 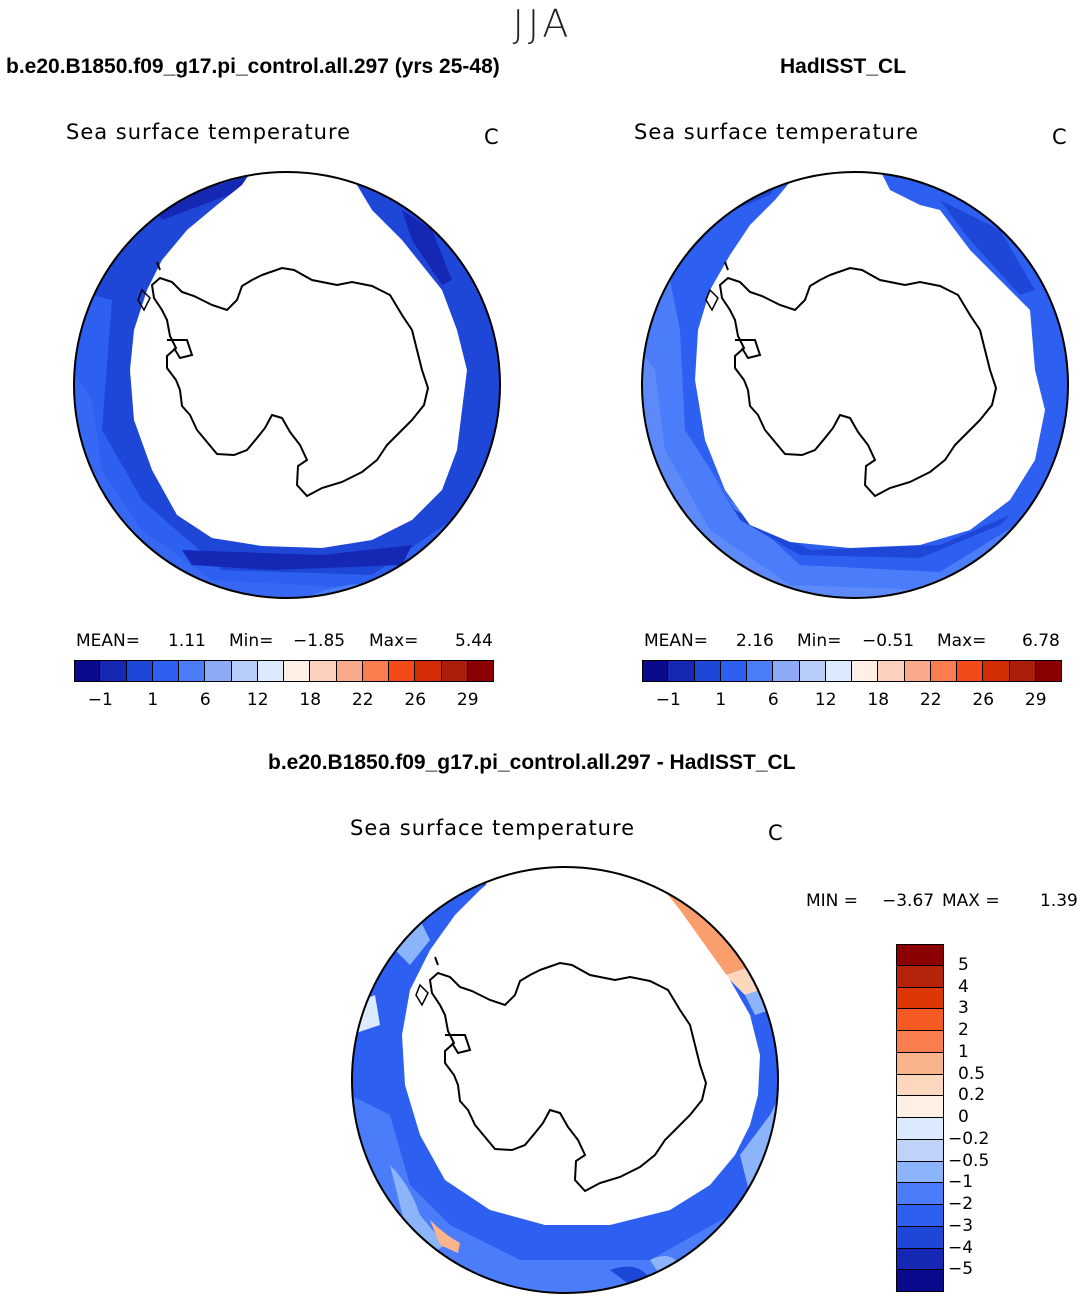 What do you see at coordinates (492, 137) in the screenshot?
I see `panel-left-units: C` at bounding box center [492, 137].